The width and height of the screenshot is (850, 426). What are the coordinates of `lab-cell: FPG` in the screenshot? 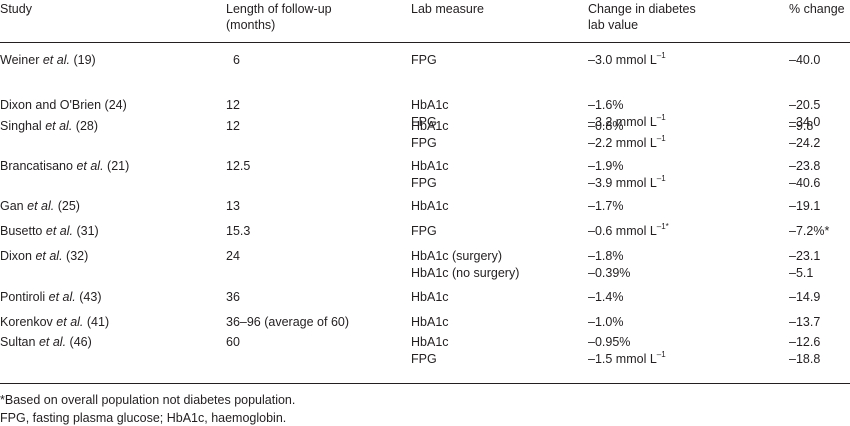 It's located at (424, 60).